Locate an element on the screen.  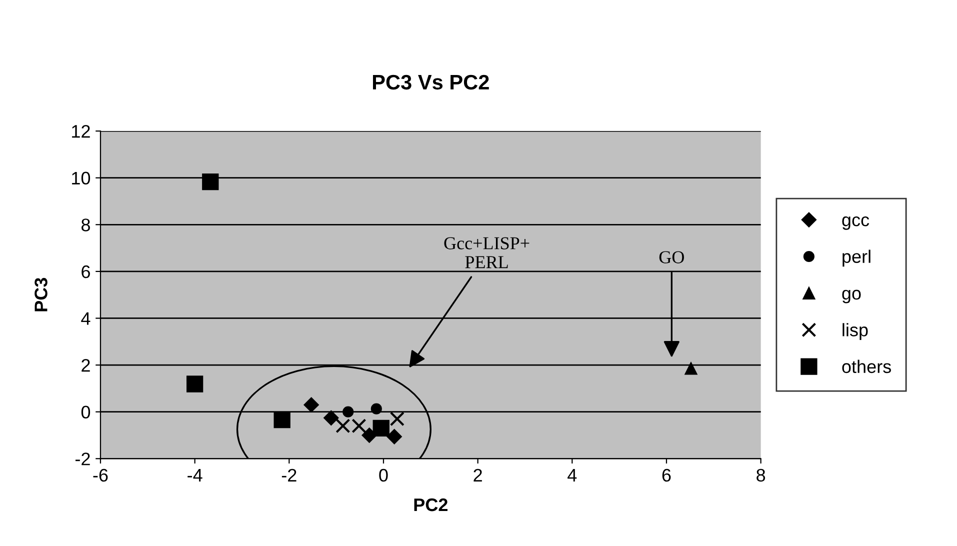
y-tick-label: -2 is located at coordinates (83, 459).